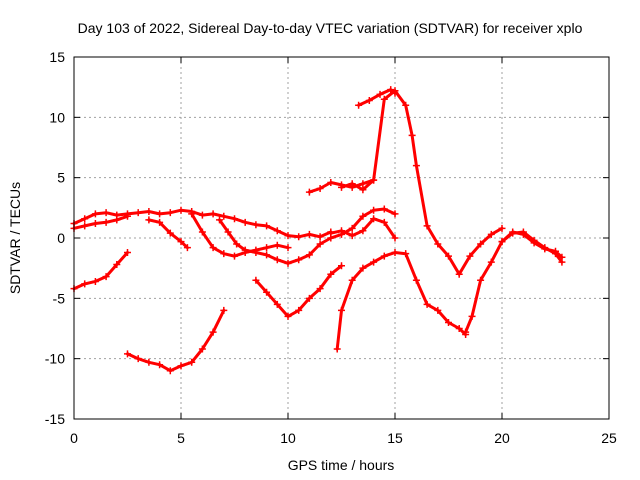  I want to click on y-tick-label: 10, so click(57, 117).